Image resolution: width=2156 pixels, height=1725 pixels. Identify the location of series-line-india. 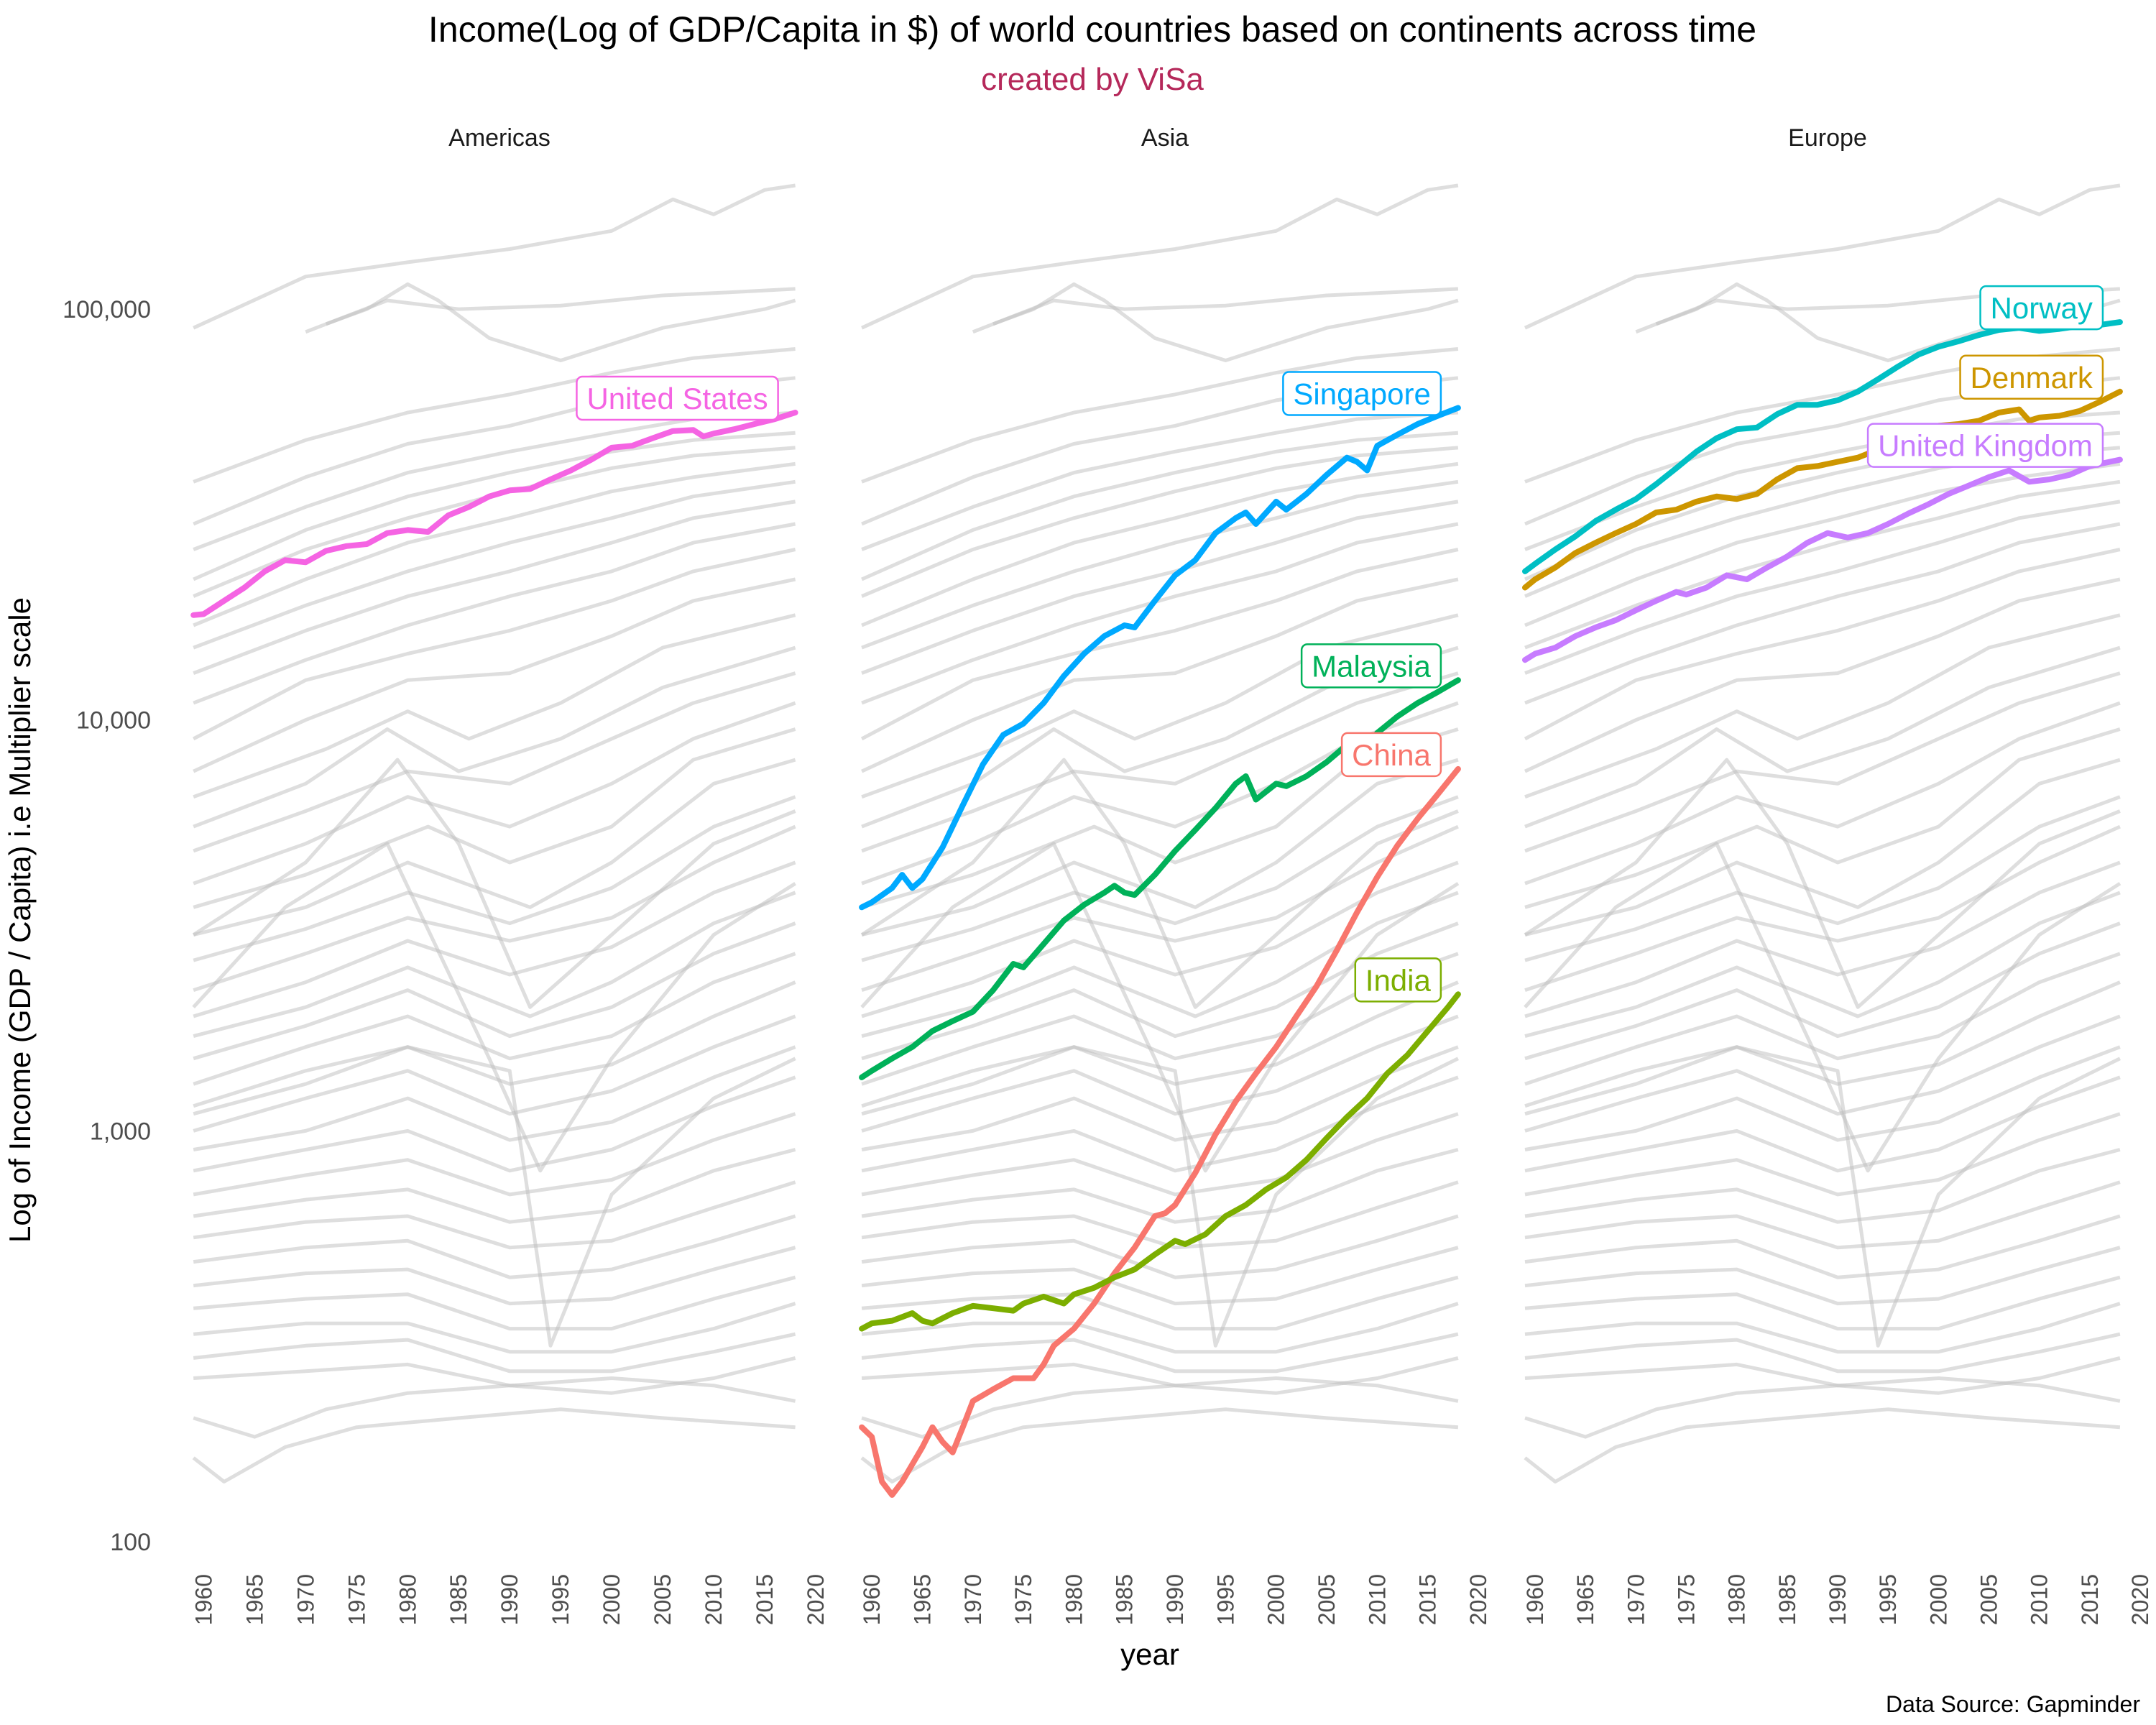
(1160, 1161).